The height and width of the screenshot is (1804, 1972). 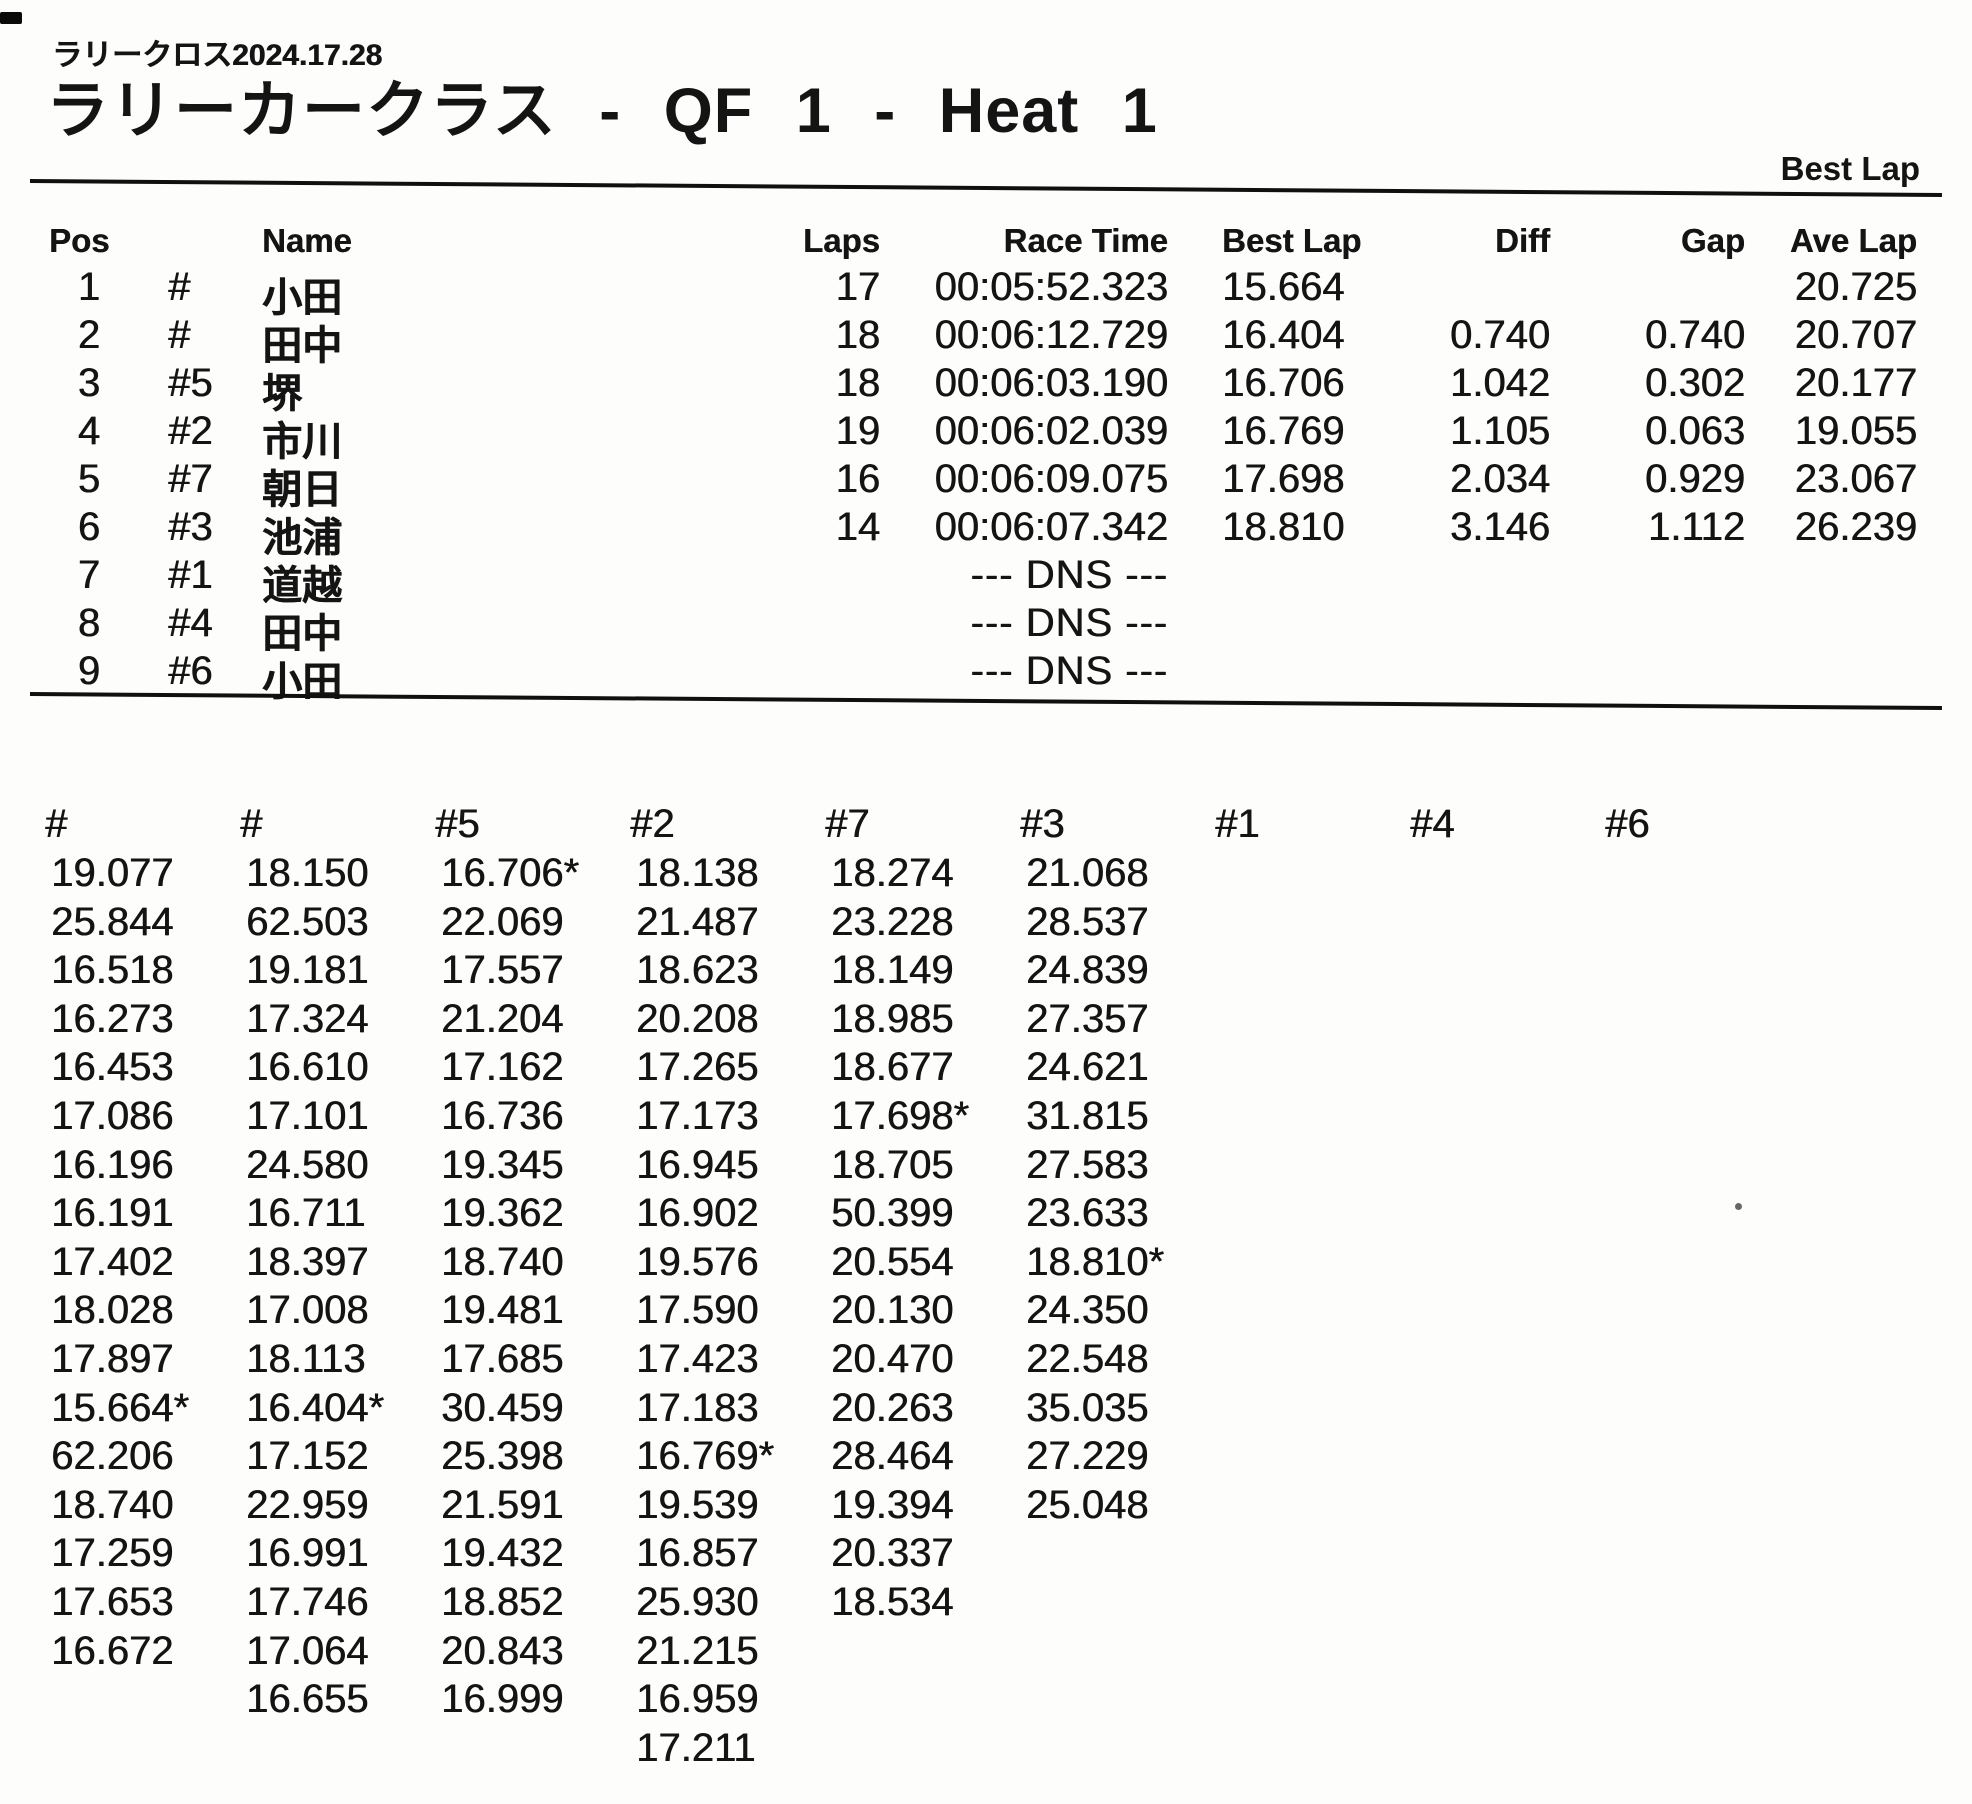 I want to click on lap-time-cell: 17.259, so click(x=112, y=1553).